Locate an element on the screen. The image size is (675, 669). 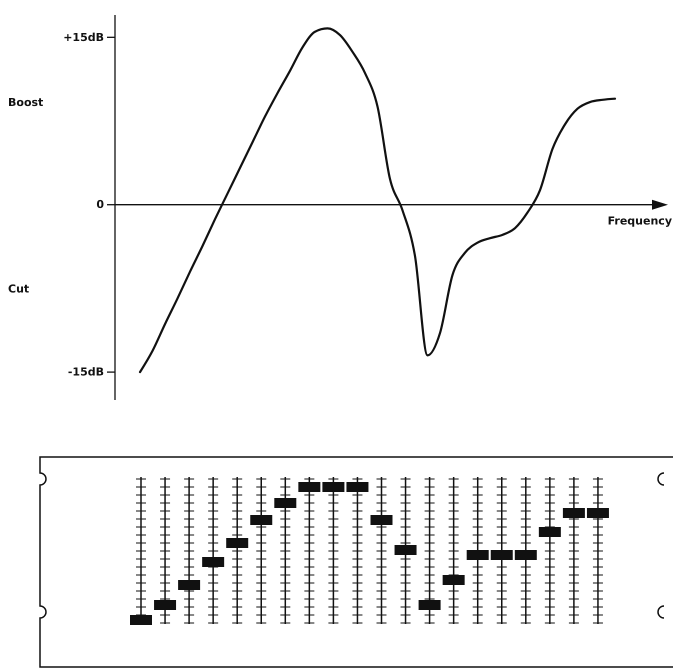
text: Cut is located at coordinates (19, 289).